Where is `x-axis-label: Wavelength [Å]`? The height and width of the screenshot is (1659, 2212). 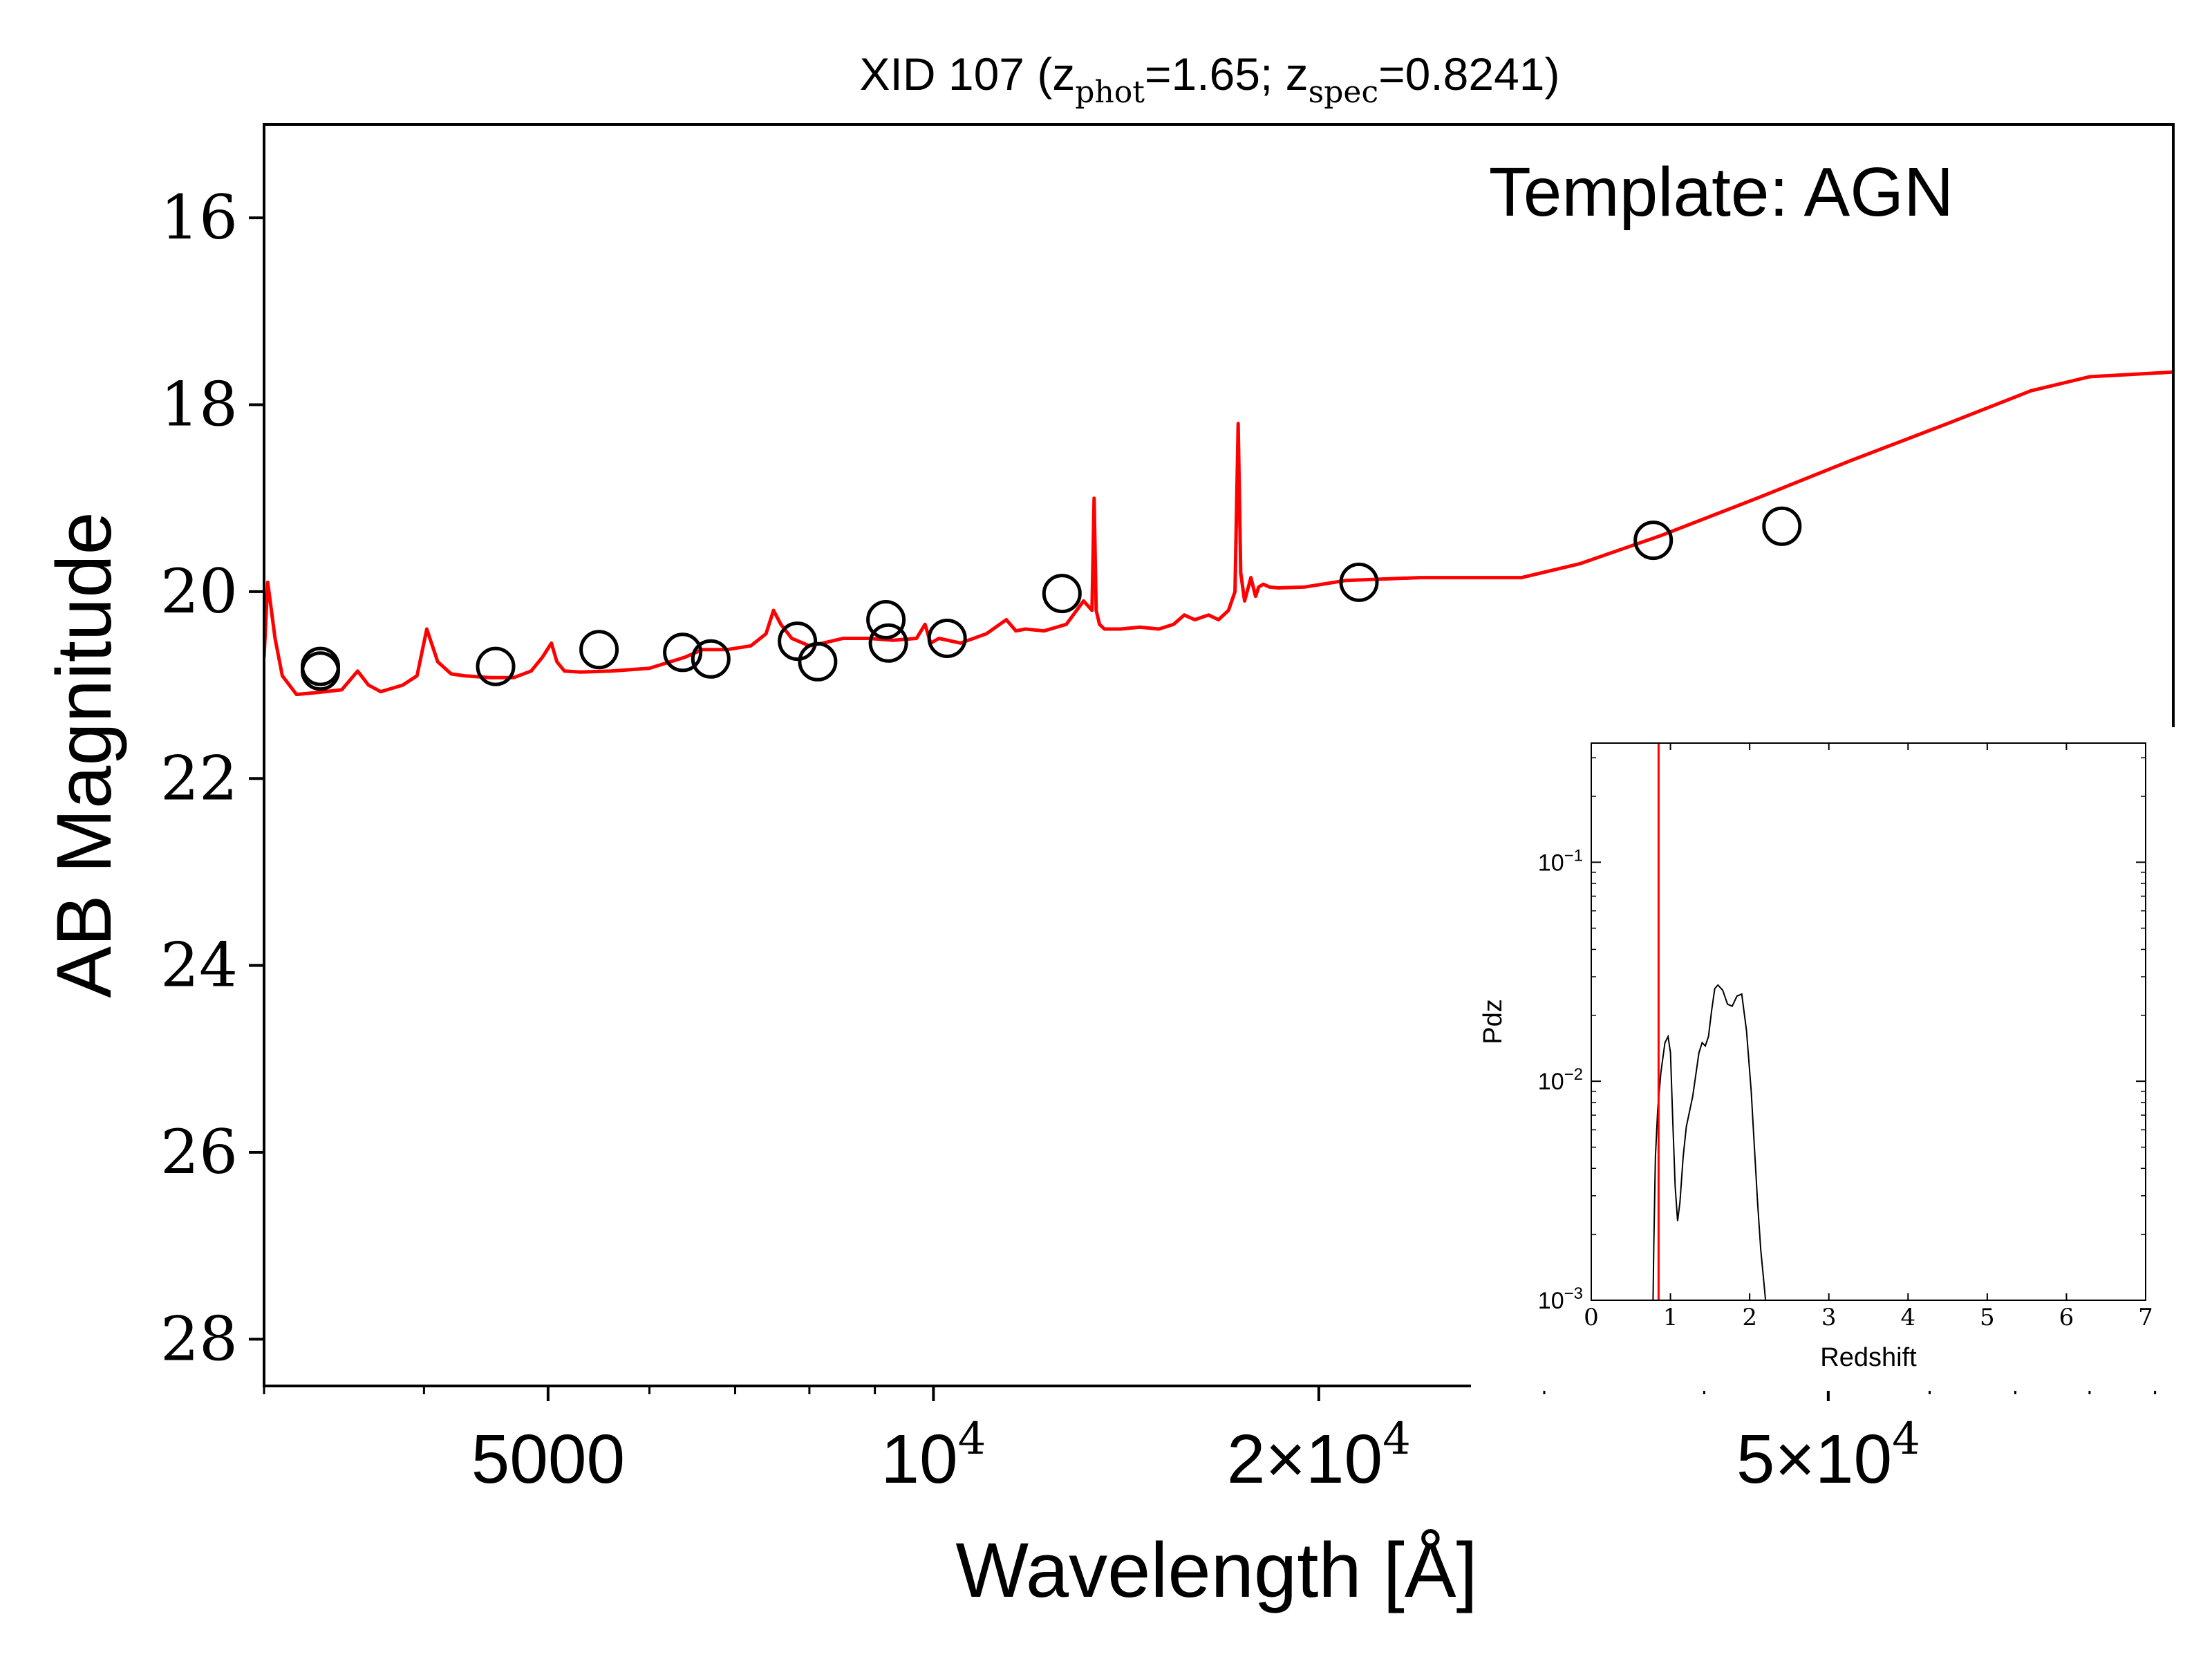
x-axis-label: Wavelength [Å] is located at coordinates (1216, 1570).